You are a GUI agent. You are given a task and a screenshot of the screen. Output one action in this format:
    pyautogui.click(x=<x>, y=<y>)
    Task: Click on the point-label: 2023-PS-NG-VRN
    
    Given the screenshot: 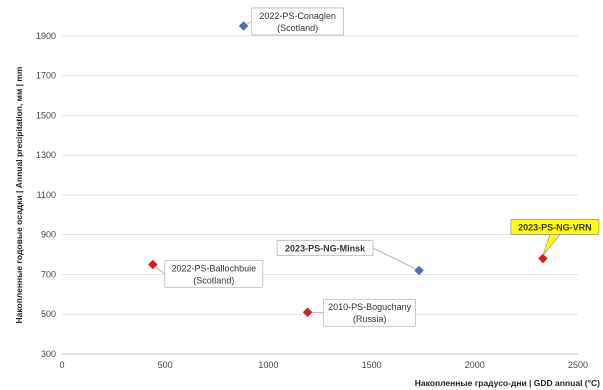 What is the action you would take?
    pyautogui.click(x=555, y=228)
    